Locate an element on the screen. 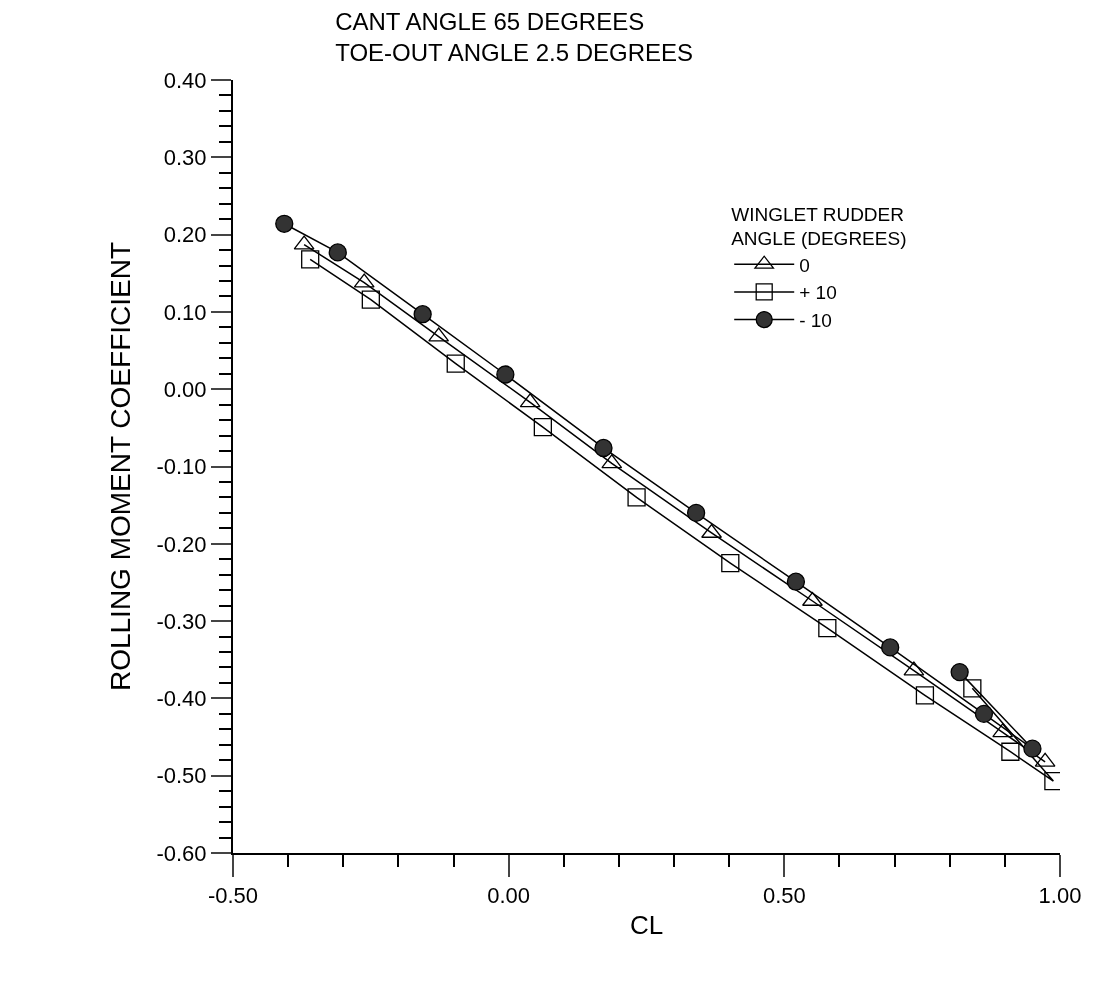  y-axis-title: ROLLING MOMENT COEFFICIENT is located at coordinates (120, 466).